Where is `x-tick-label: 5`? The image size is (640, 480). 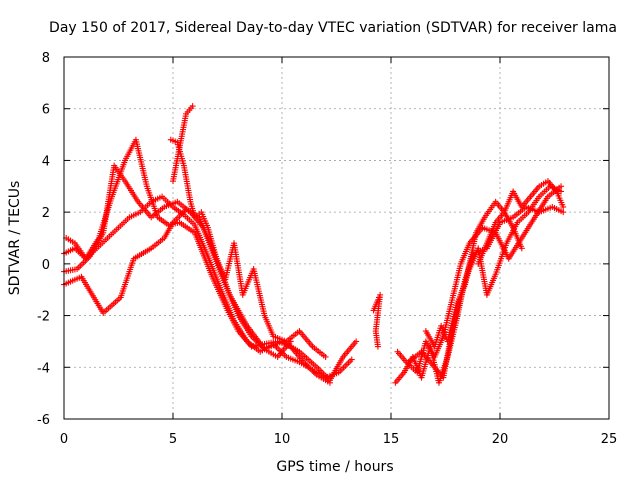 x-tick-label: 5 is located at coordinates (173, 439).